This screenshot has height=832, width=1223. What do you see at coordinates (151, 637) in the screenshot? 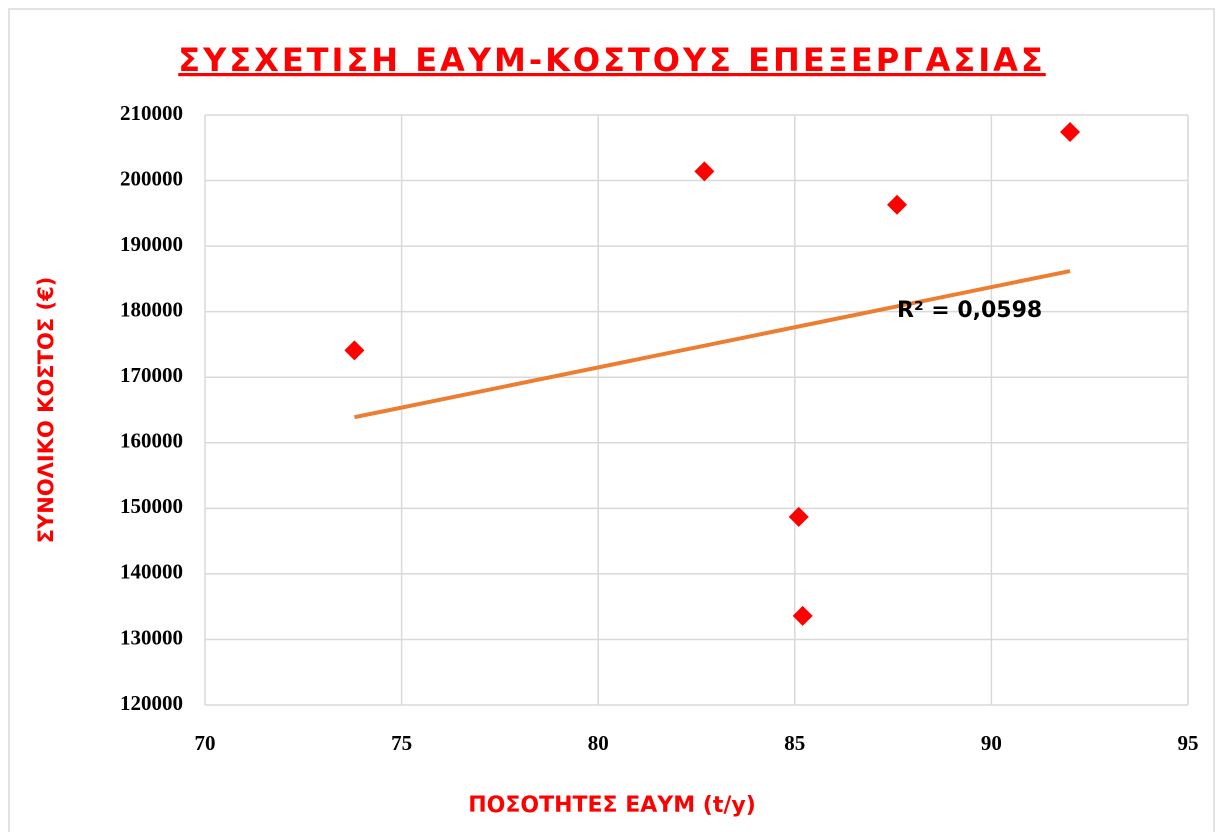
I see `y-tick-label: 130000` at bounding box center [151, 637].